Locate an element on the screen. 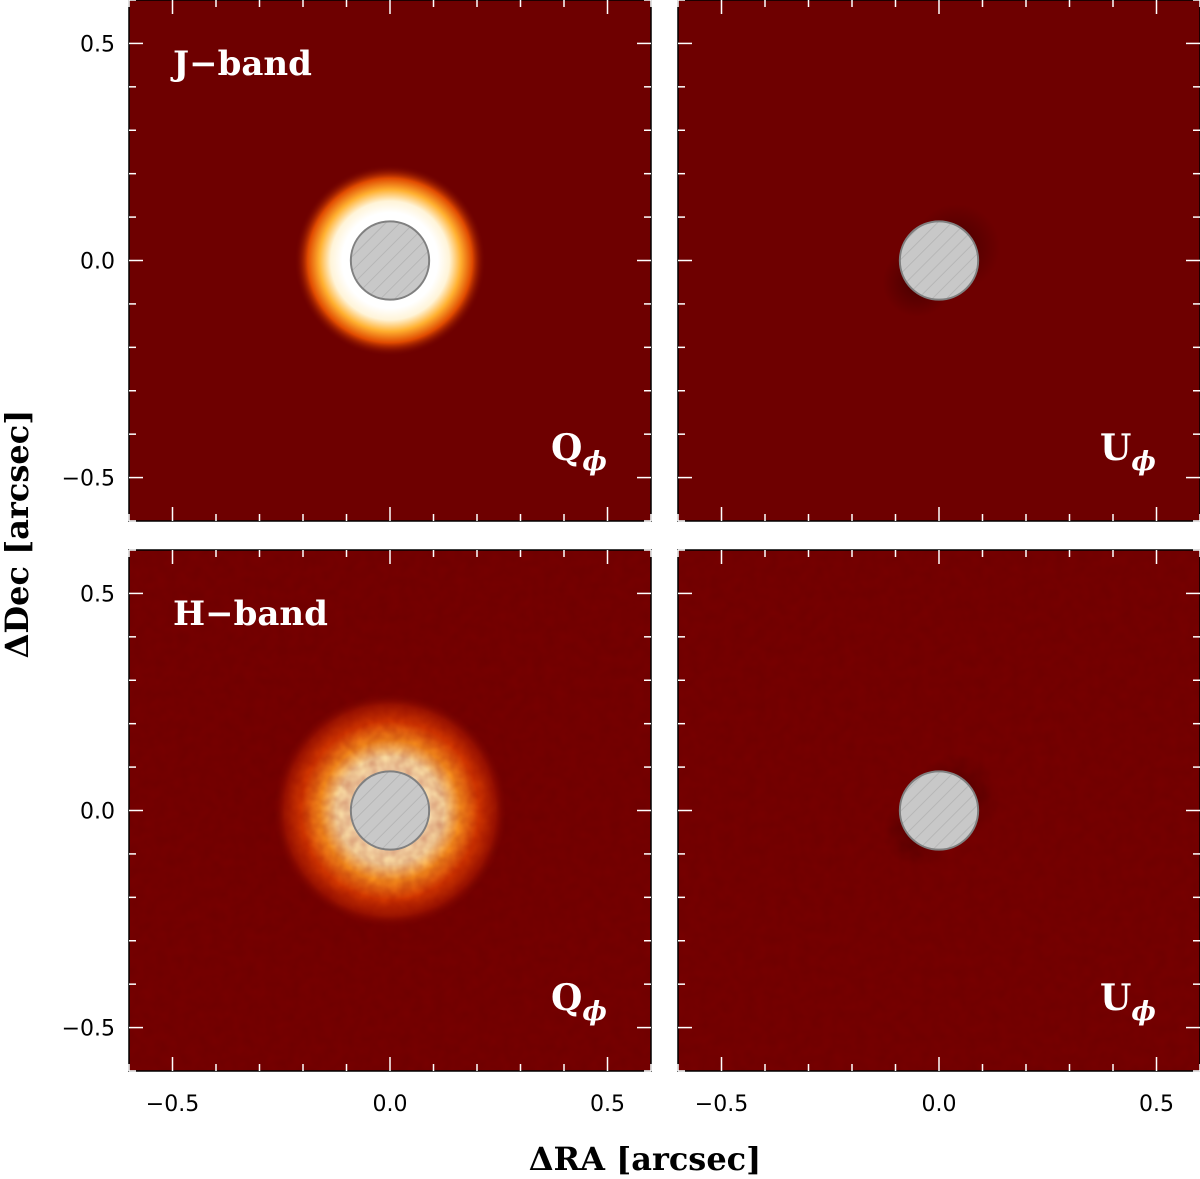 The image size is (1200, 1179). y-axis-title: ΔDec [arcsec] is located at coordinates (18, 534).